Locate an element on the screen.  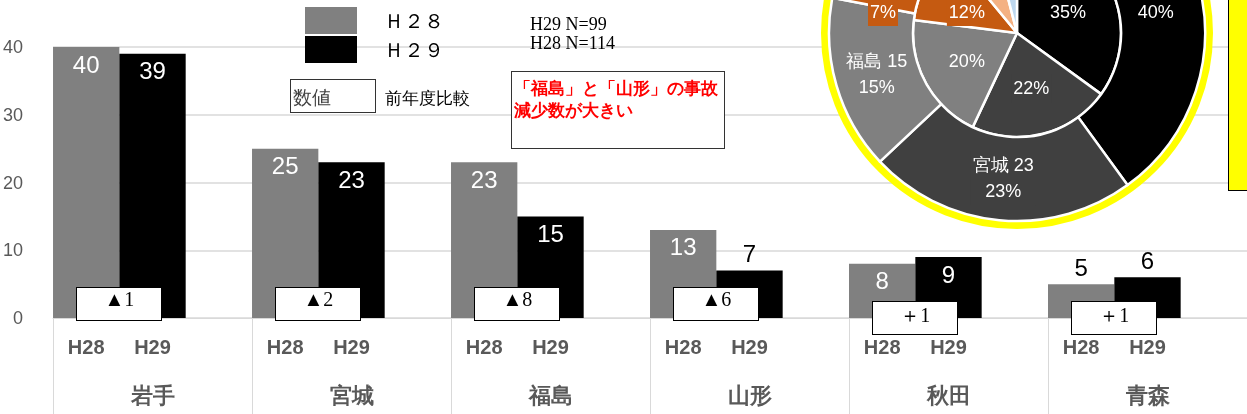
x-tick-label: 青森 is located at coordinates (1147, 395).